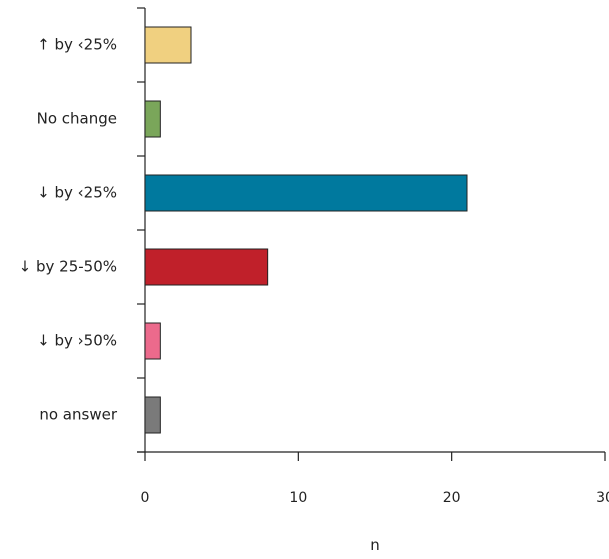  I want to click on x-tick-label: 20, so click(452, 498).